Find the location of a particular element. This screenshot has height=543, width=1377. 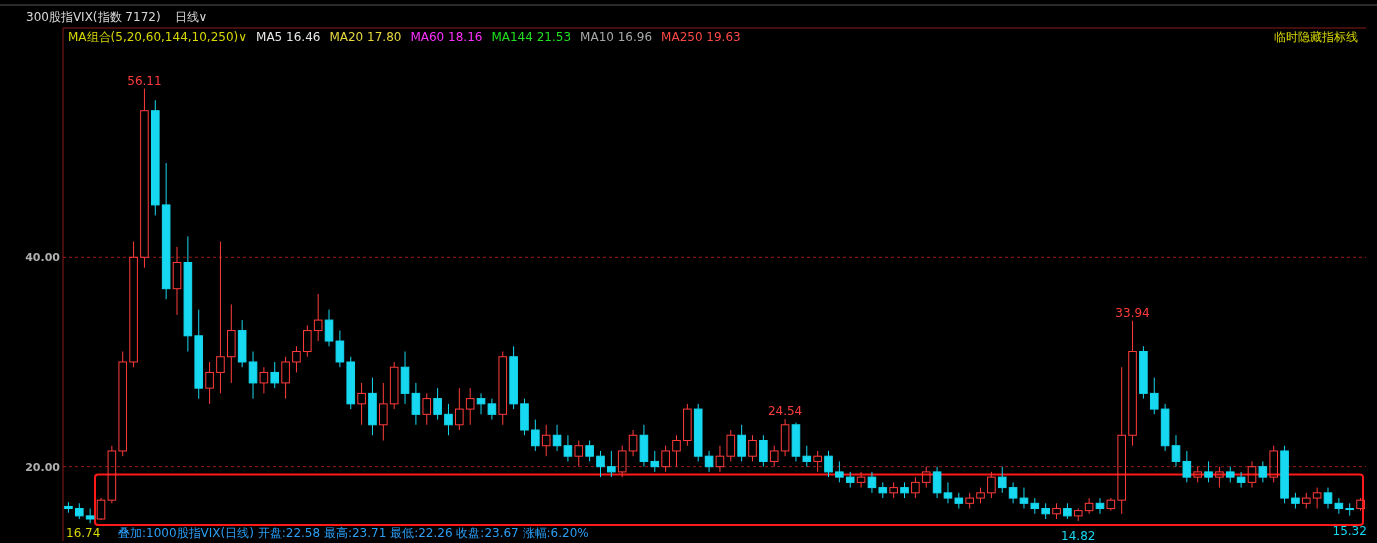

annotation: MA10 16.96 is located at coordinates (616, 37).